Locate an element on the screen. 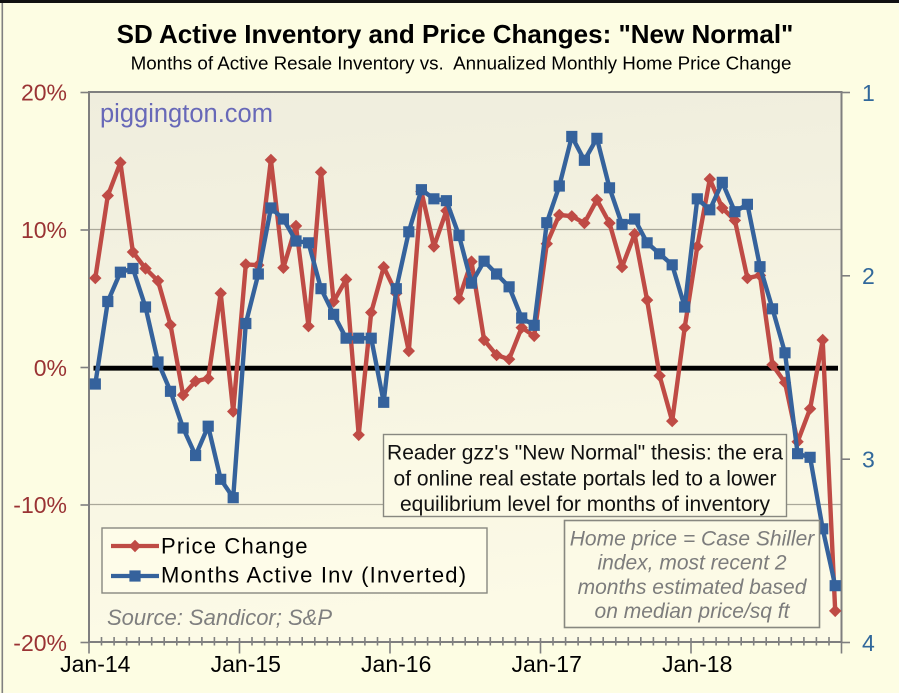 Image resolution: width=899 pixels, height=698 pixels. svg-text: Jan-14 is located at coordinates (95, 664).